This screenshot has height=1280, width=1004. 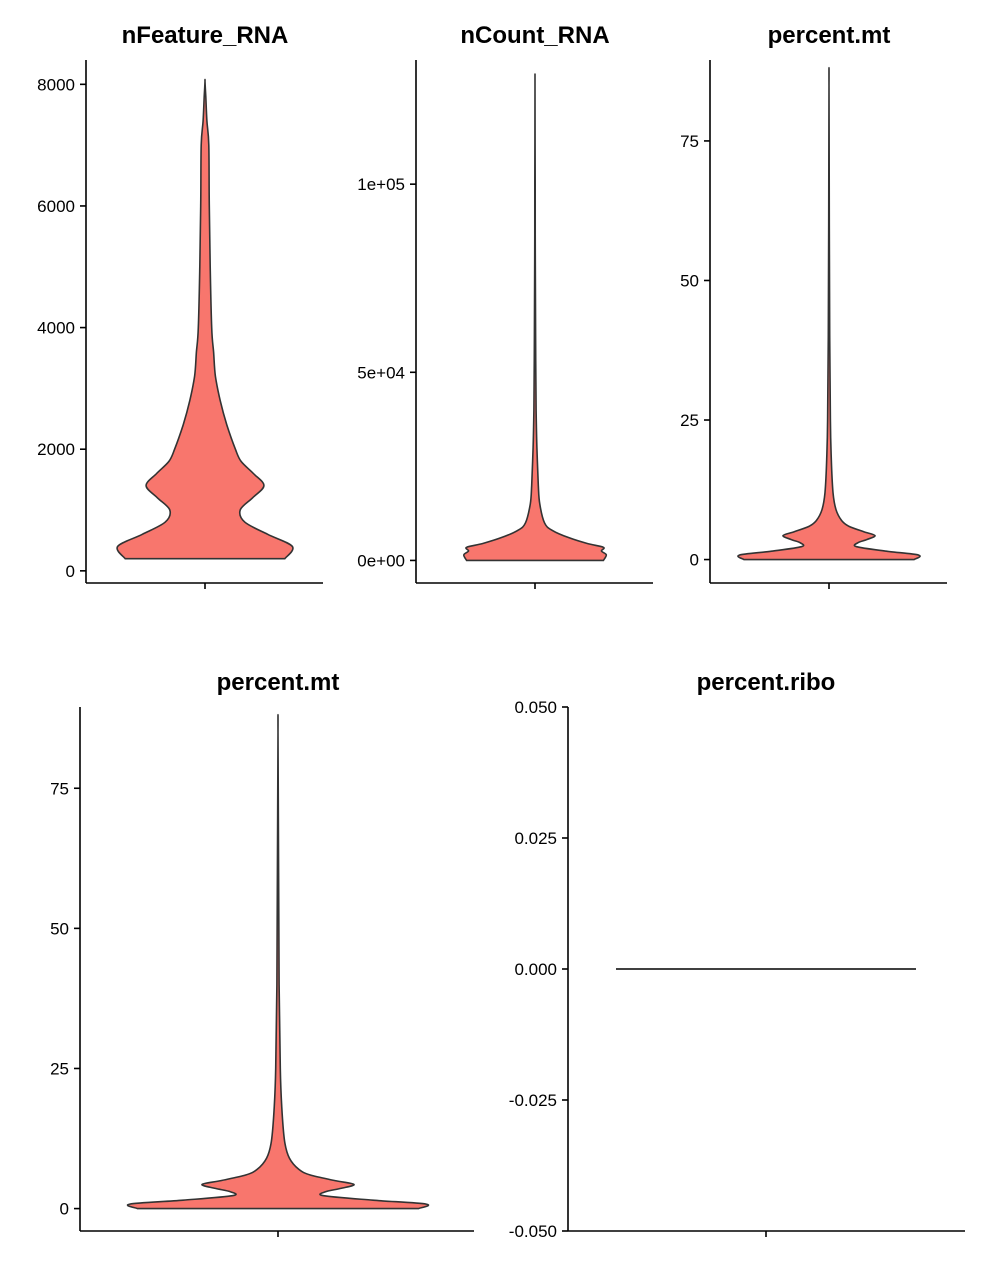 I want to click on panel-nfeature-rna: nFeature_RNA 0 2000 4000 6000 8000, so click(x=180, y=305).